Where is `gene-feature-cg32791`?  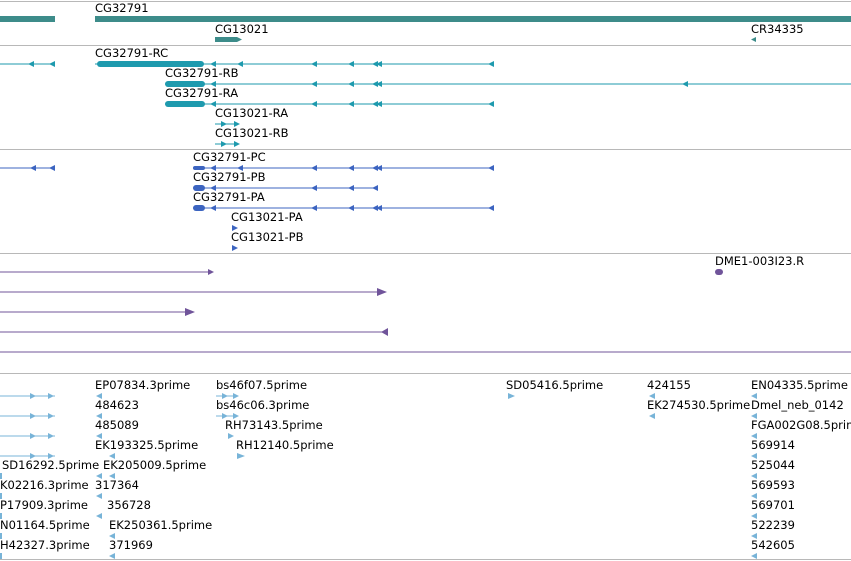
gene-feature-cg32791 is located at coordinates (473, 19).